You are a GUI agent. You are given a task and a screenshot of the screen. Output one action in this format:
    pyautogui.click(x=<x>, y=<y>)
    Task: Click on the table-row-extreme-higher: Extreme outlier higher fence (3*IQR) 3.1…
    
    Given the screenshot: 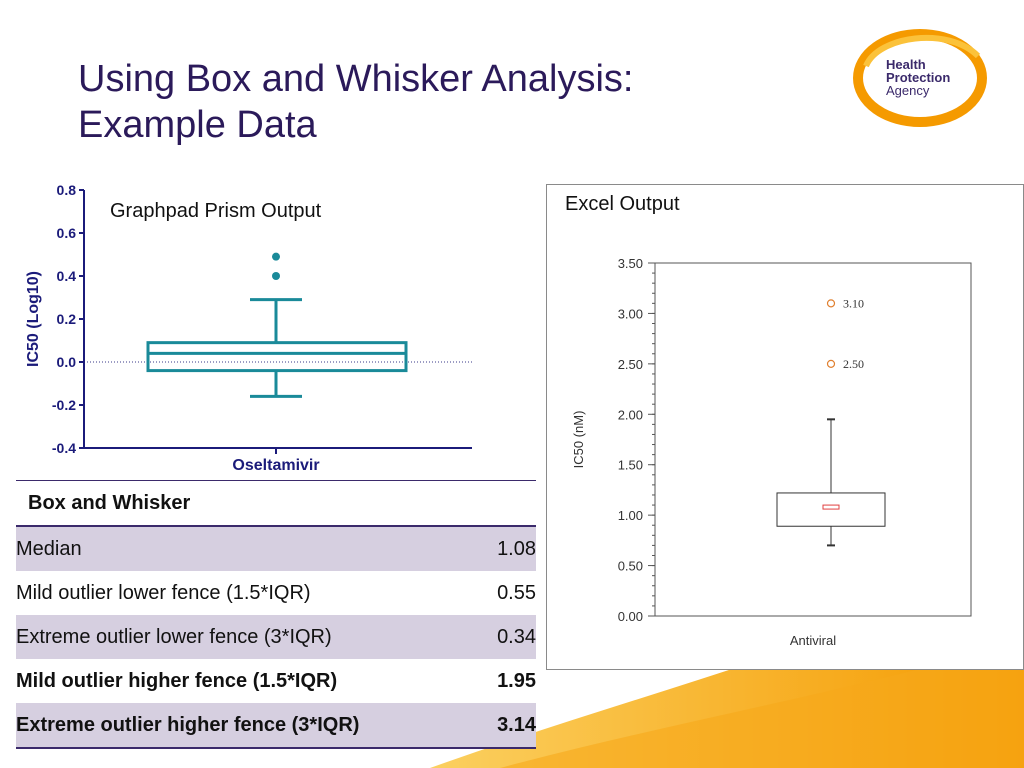 What is the action you would take?
    pyautogui.click(x=276, y=726)
    